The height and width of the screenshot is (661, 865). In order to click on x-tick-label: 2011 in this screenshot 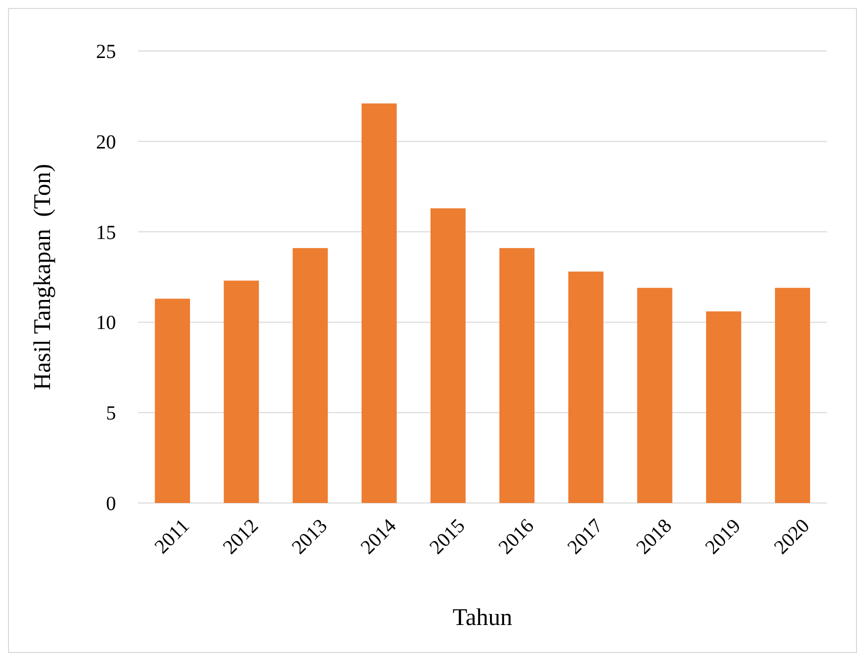, I will do `click(172, 536)`.